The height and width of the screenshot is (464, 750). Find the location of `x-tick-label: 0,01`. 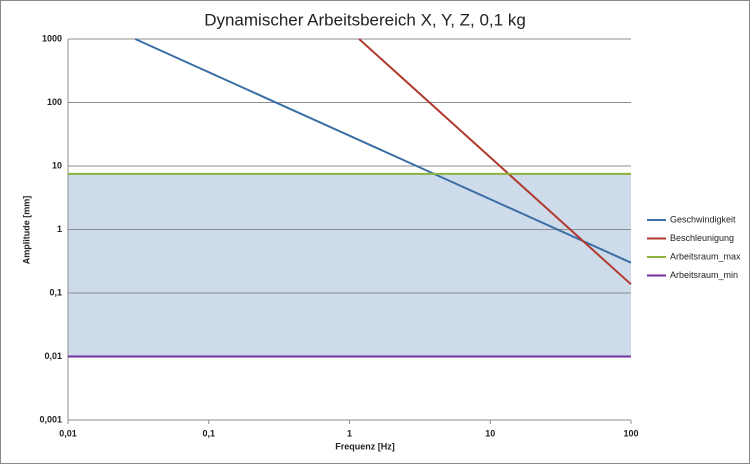

x-tick-label: 0,01 is located at coordinates (68, 433).